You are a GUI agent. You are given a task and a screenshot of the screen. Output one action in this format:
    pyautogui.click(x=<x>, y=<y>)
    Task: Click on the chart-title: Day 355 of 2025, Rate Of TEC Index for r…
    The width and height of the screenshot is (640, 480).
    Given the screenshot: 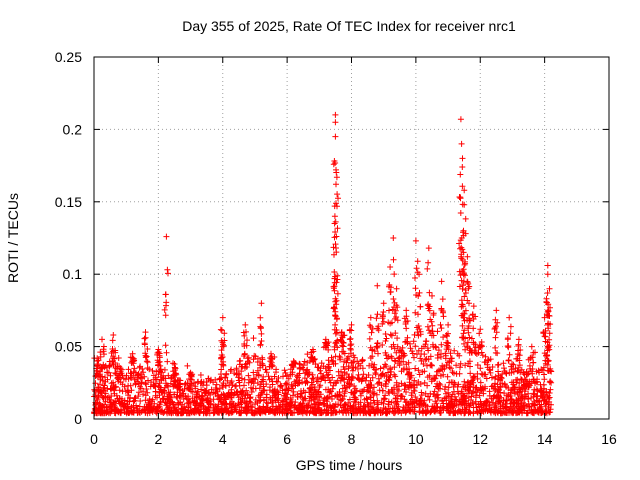 What is the action you would take?
    pyautogui.click(x=349, y=26)
    